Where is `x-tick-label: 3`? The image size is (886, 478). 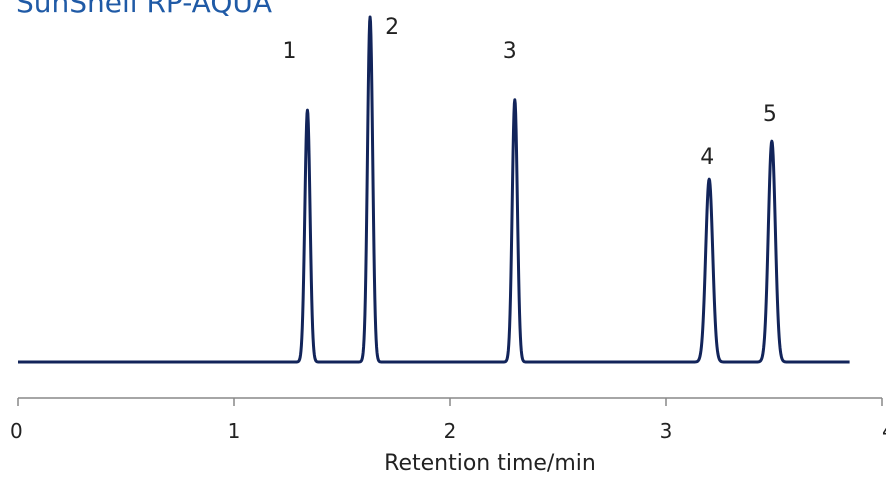
x-tick-label: 3 is located at coordinates (666, 431).